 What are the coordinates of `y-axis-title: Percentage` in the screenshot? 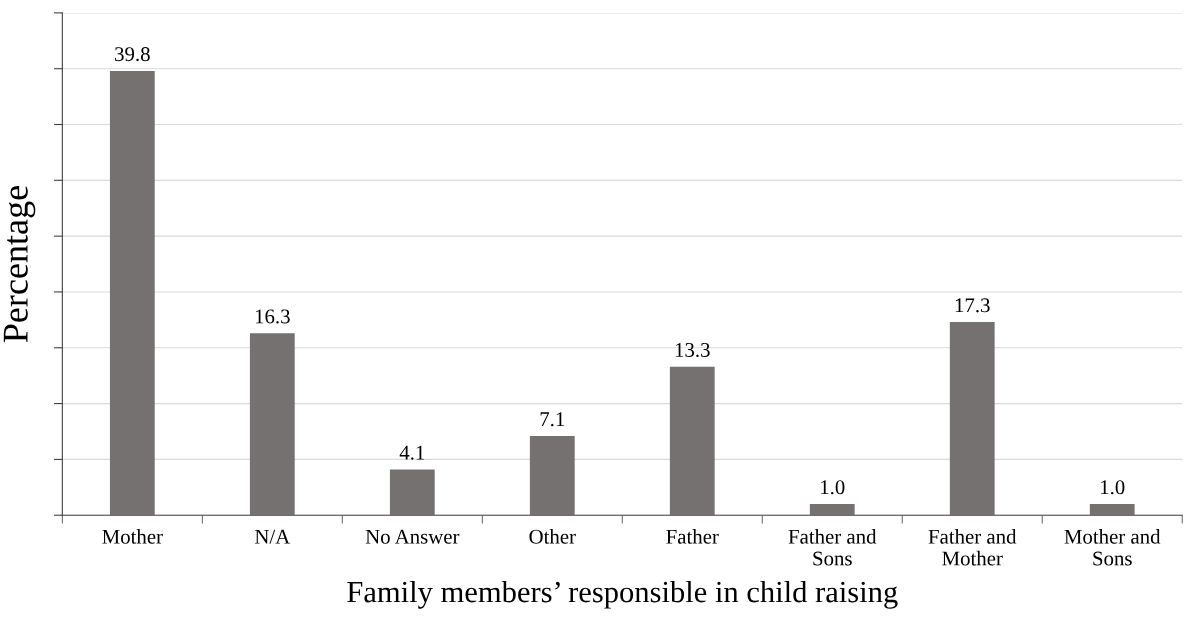 It's located at (19, 264).